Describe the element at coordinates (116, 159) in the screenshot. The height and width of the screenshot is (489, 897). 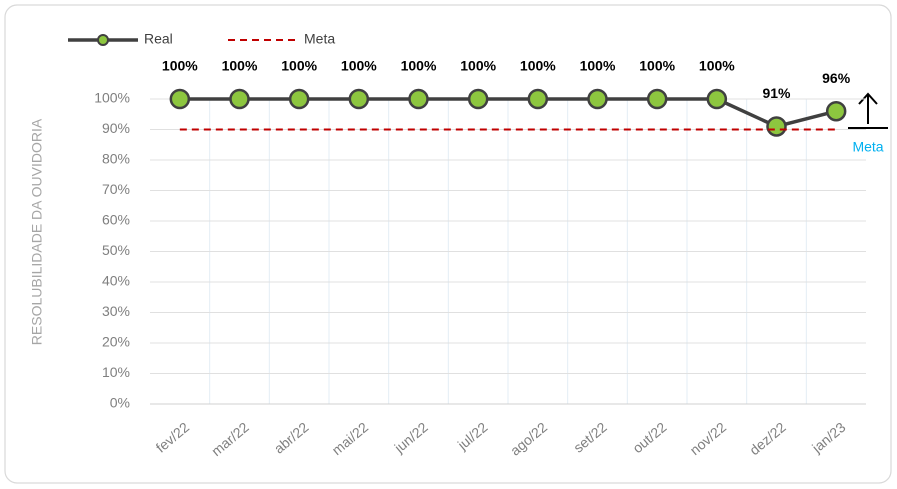
I see `y-tick-label: 80%` at that location.